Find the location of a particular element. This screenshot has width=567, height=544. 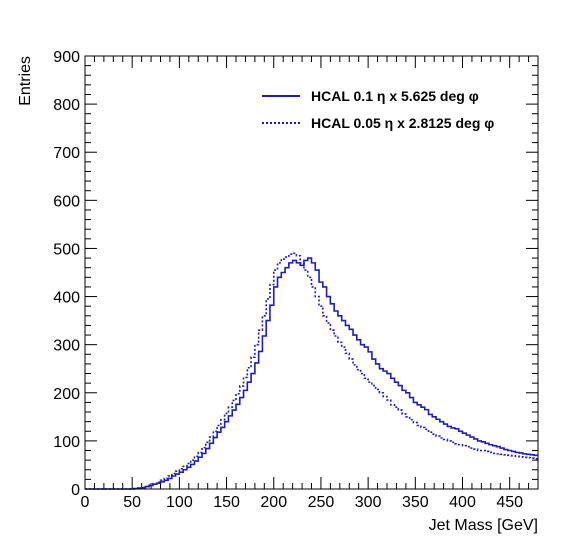

y-tick-label: 800 is located at coordinates (66, 105).